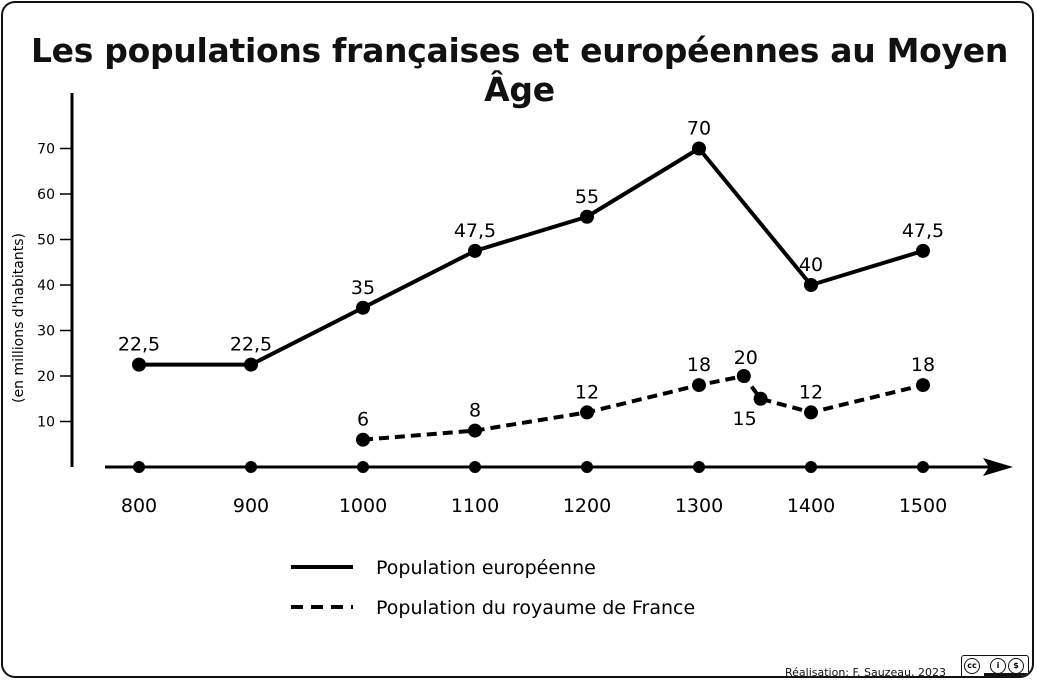 This screenshot has height=681, width=1037. Describe the element at coordinates (923, 506) in the screenshot. I see `x-tick-label: 1500` at that location.